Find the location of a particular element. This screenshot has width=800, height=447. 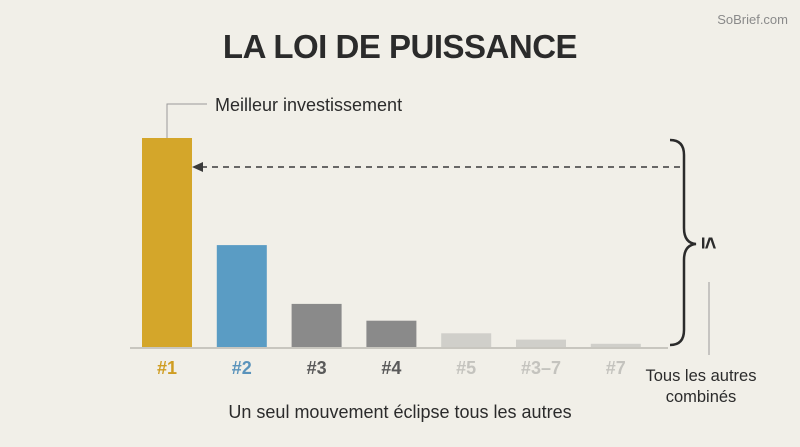

x-tick-label-7: #7 is located at coordinates (616, 368).